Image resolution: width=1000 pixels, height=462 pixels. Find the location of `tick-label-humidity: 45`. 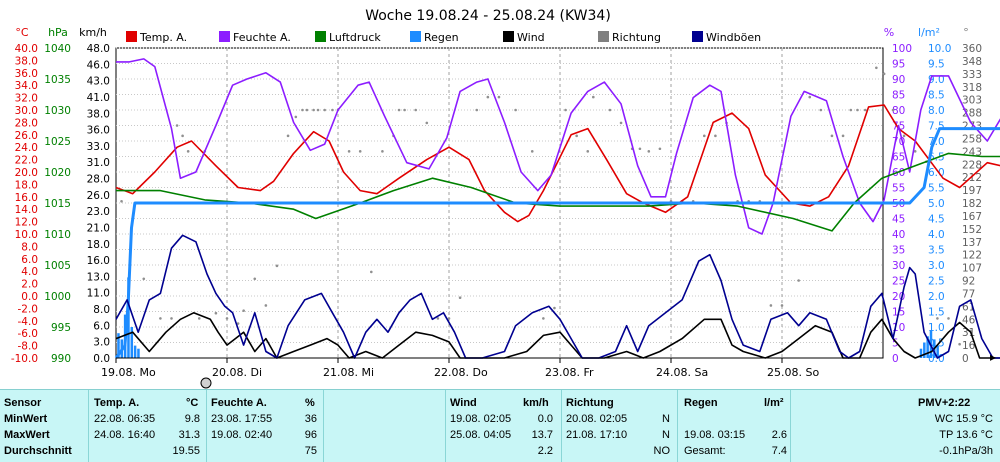

tick-label-humidity: 45 is located at coordinates (898, 220).